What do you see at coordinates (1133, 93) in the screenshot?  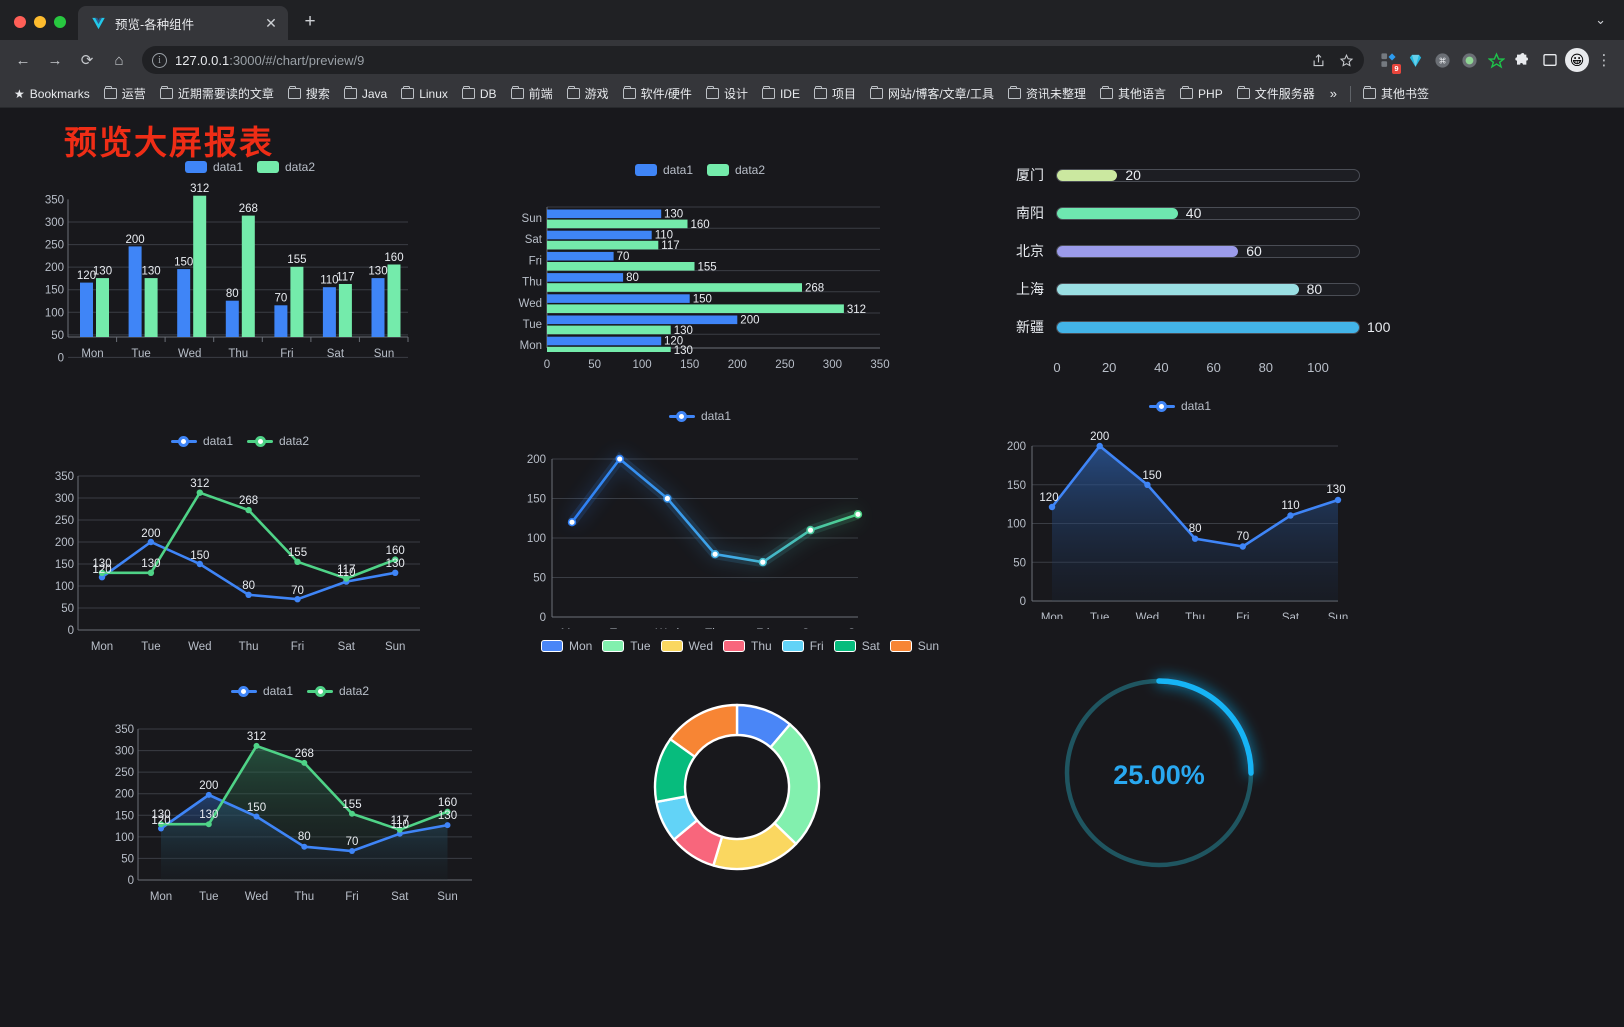 I see `bookmark-folder: 其他语言` at bounding box center [1133, 93].